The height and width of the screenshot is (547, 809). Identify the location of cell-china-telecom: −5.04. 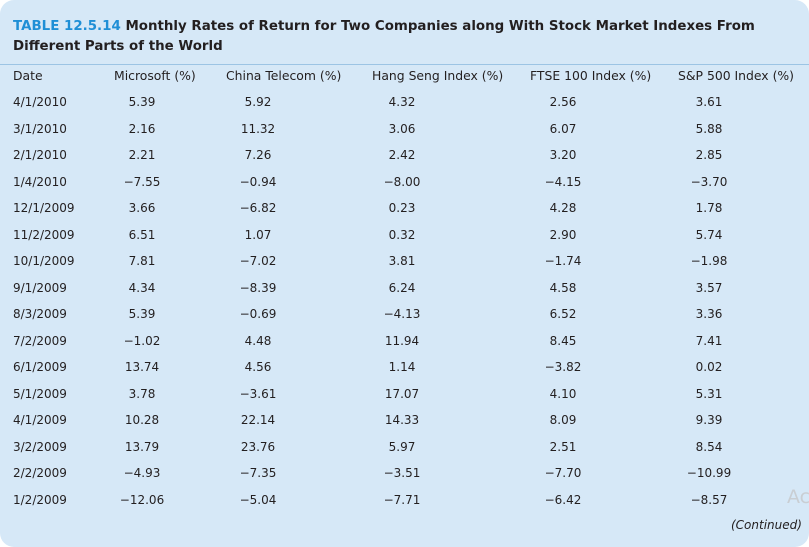
(258, 499).